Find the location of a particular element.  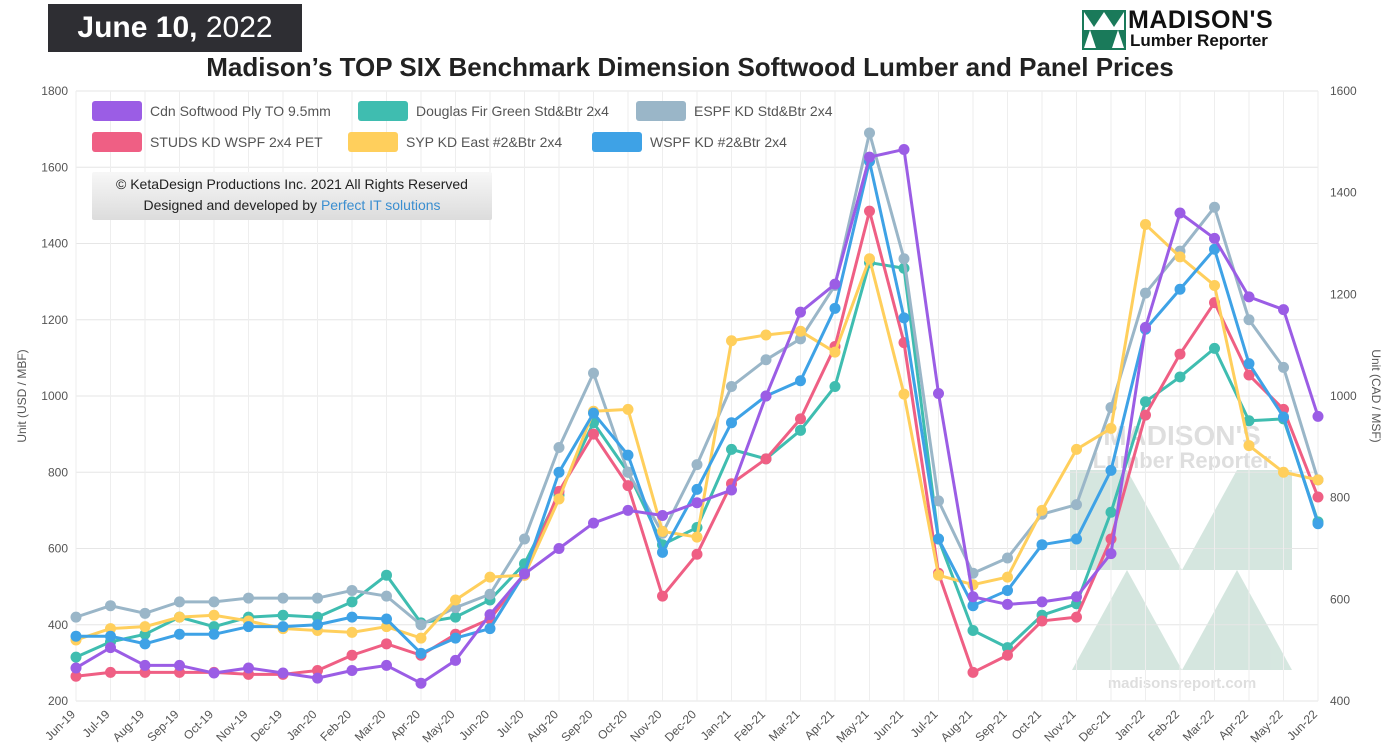

date-year: 2022 is located at coordinates (239, 27).